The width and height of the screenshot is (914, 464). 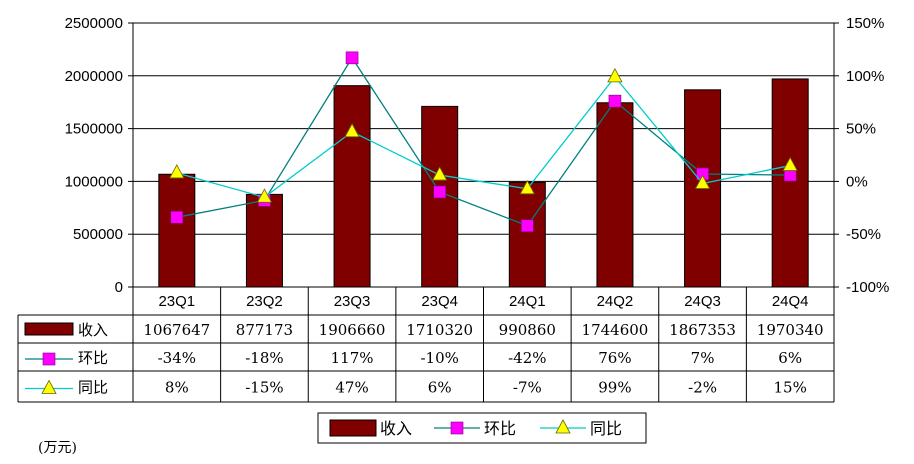 I want to click on table-cell: 1744600, so click(x=615, y=330).